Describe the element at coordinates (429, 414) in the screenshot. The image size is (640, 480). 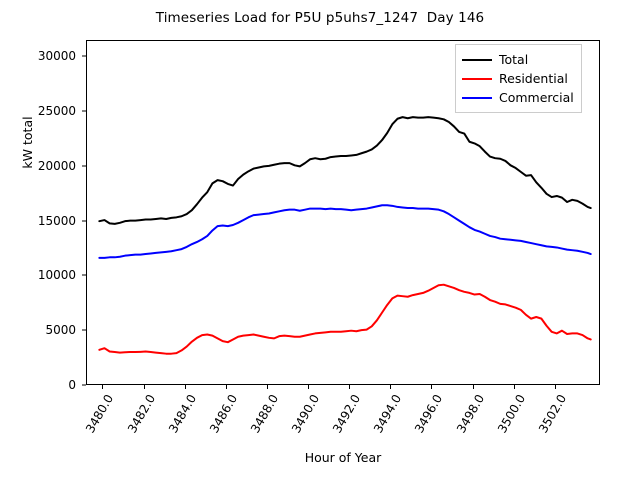
I see `x-tick-label: 3496.0` at that location.